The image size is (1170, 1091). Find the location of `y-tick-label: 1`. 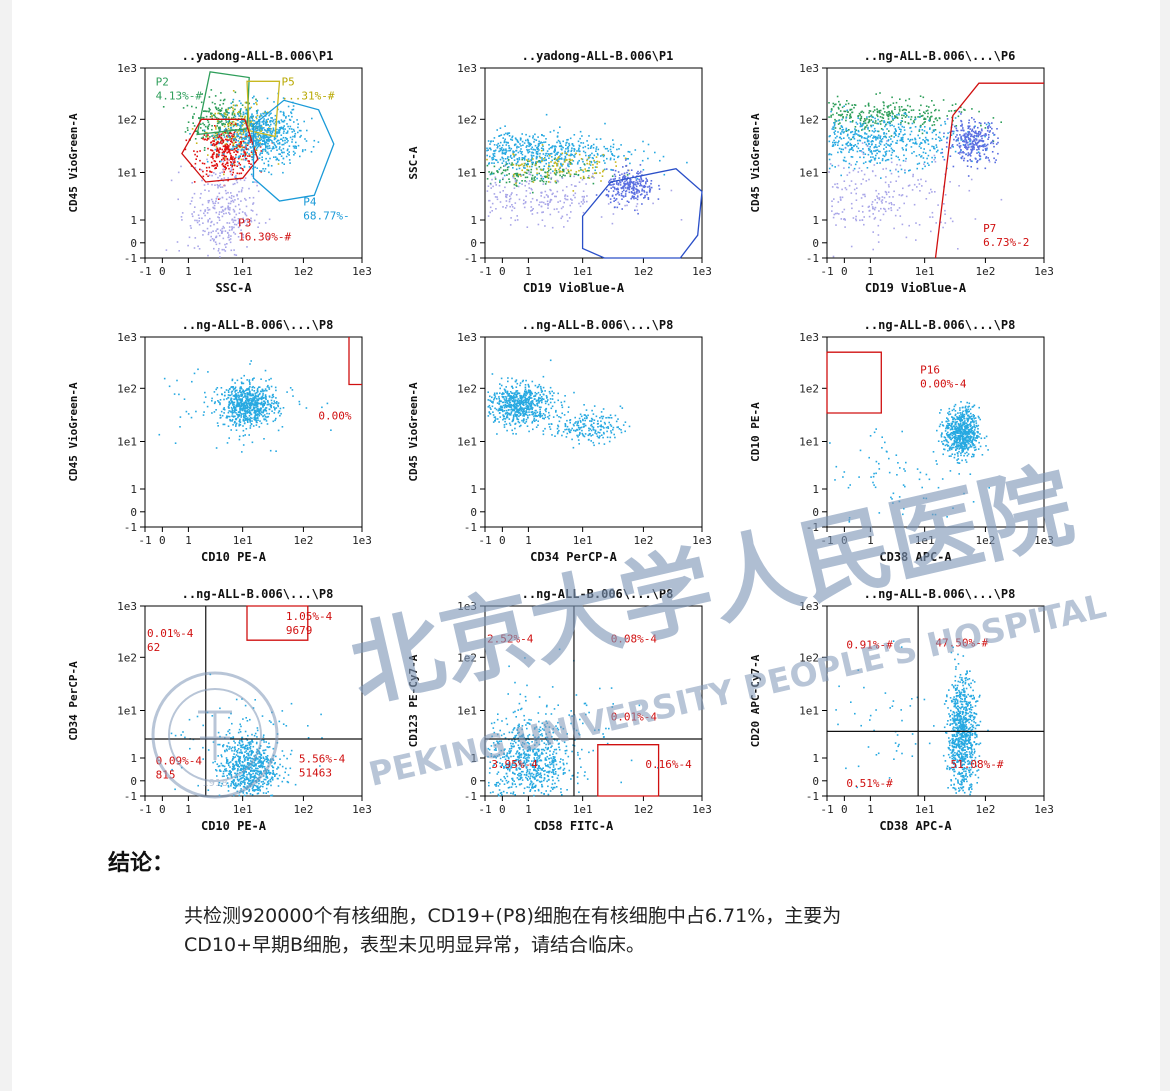

y-tick-label: 1 is located at coordinates (473, 220).